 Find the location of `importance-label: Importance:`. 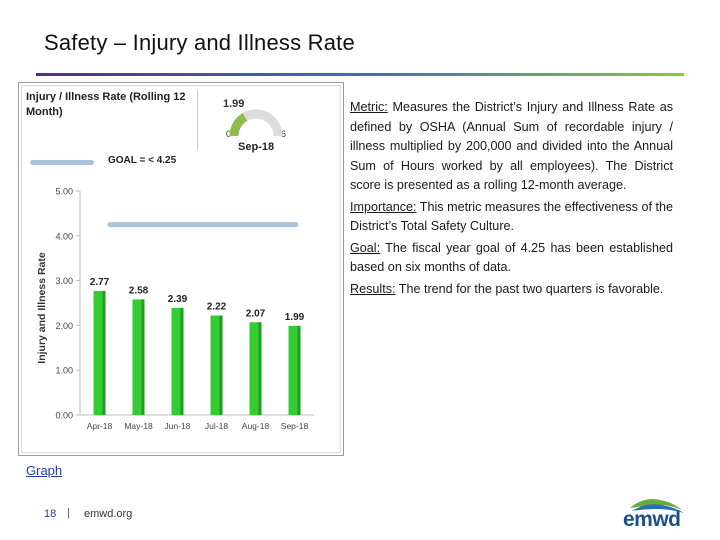

importance-label: Importance: is located at coordinates (383, 206).